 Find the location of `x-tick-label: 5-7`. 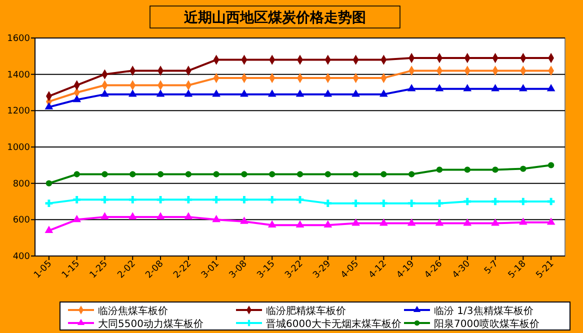

x-tick-label: 5-7 is located at coordinates (491, 268).